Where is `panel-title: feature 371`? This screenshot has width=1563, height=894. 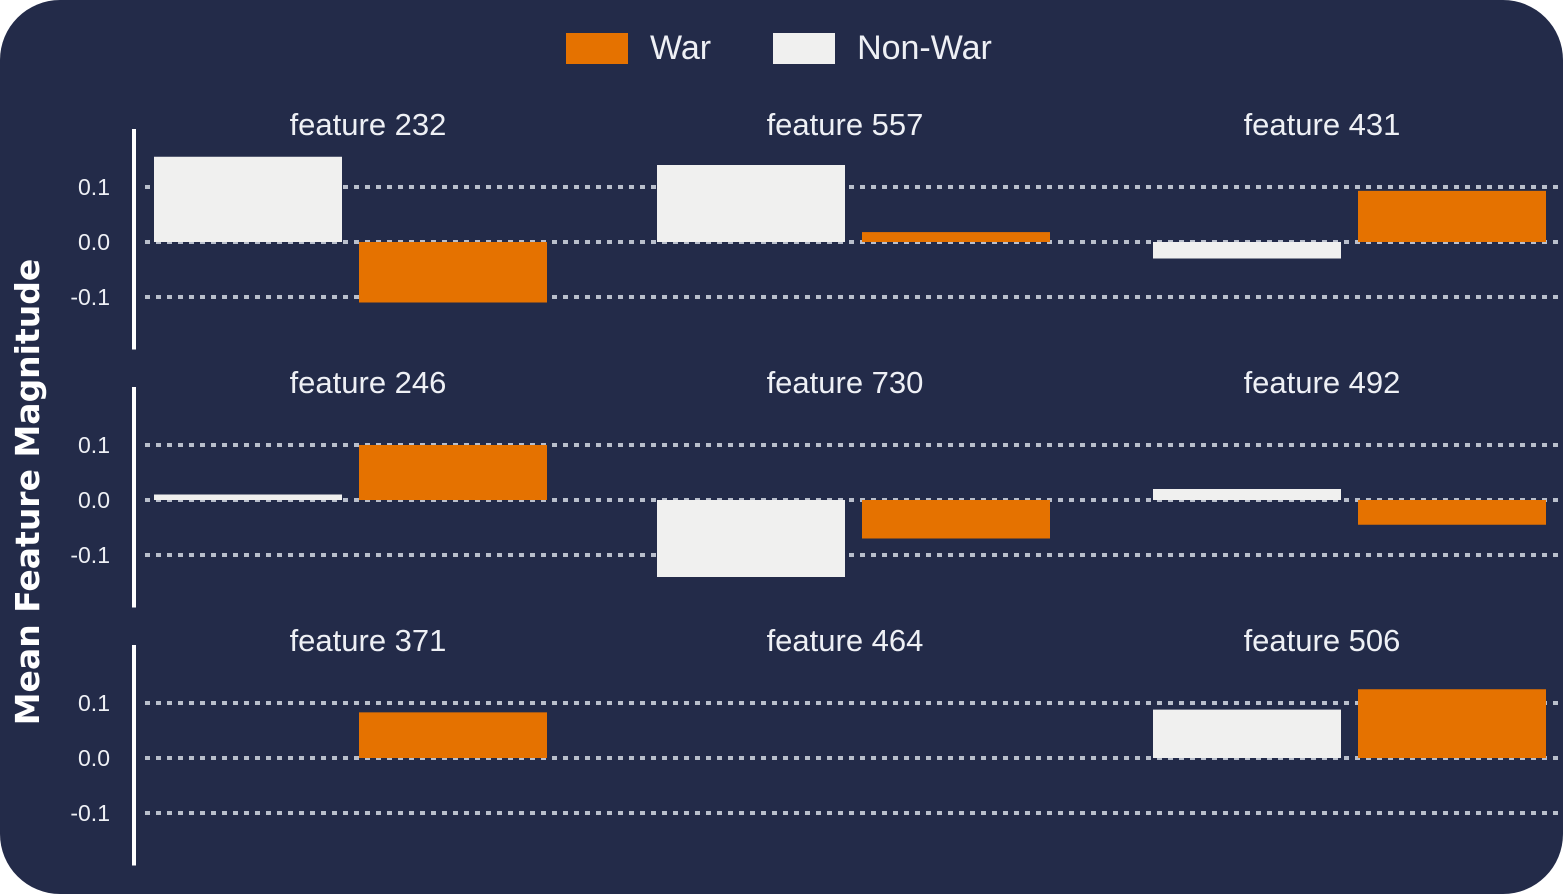
panel-title: feature 371 is located at coordinates (368, 640).